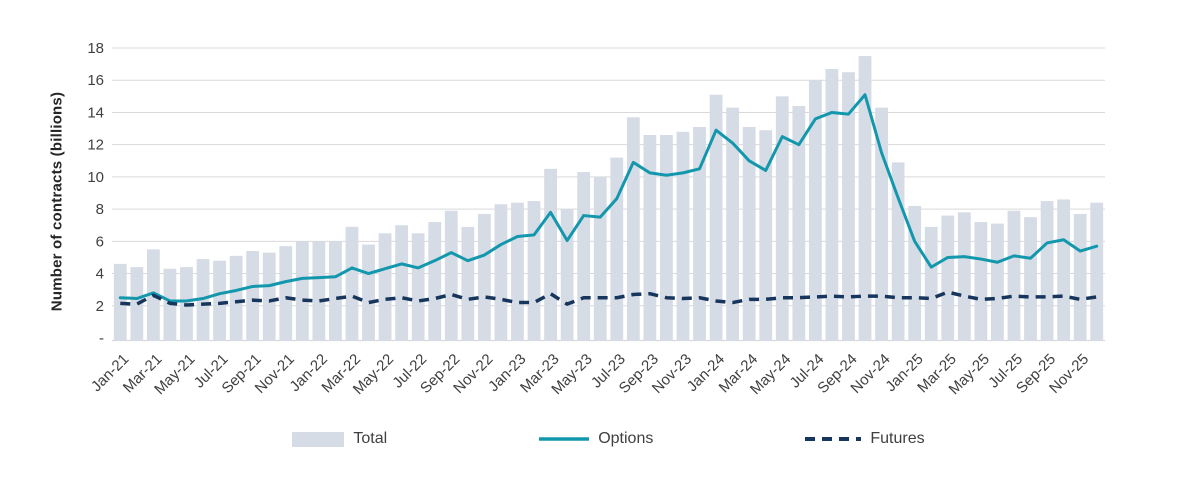 Image resolution: width=1182 pixels, height=483 pixels. What do you see at coordinates (564, 439) in the screenshot?
I see `options-line-swatch` at bounding box center [564, 439].